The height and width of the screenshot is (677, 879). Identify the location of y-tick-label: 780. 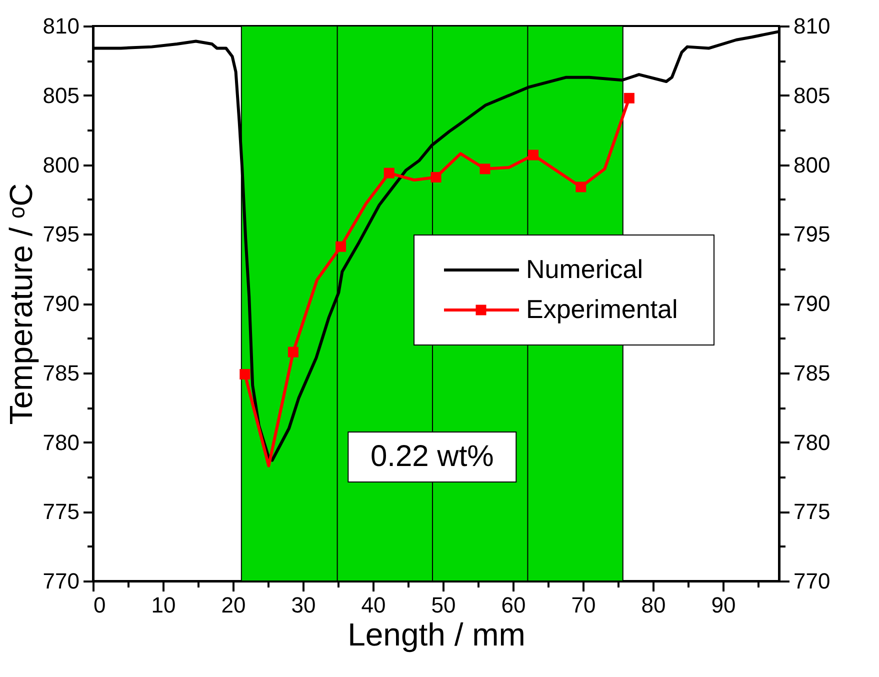
(61, 442).